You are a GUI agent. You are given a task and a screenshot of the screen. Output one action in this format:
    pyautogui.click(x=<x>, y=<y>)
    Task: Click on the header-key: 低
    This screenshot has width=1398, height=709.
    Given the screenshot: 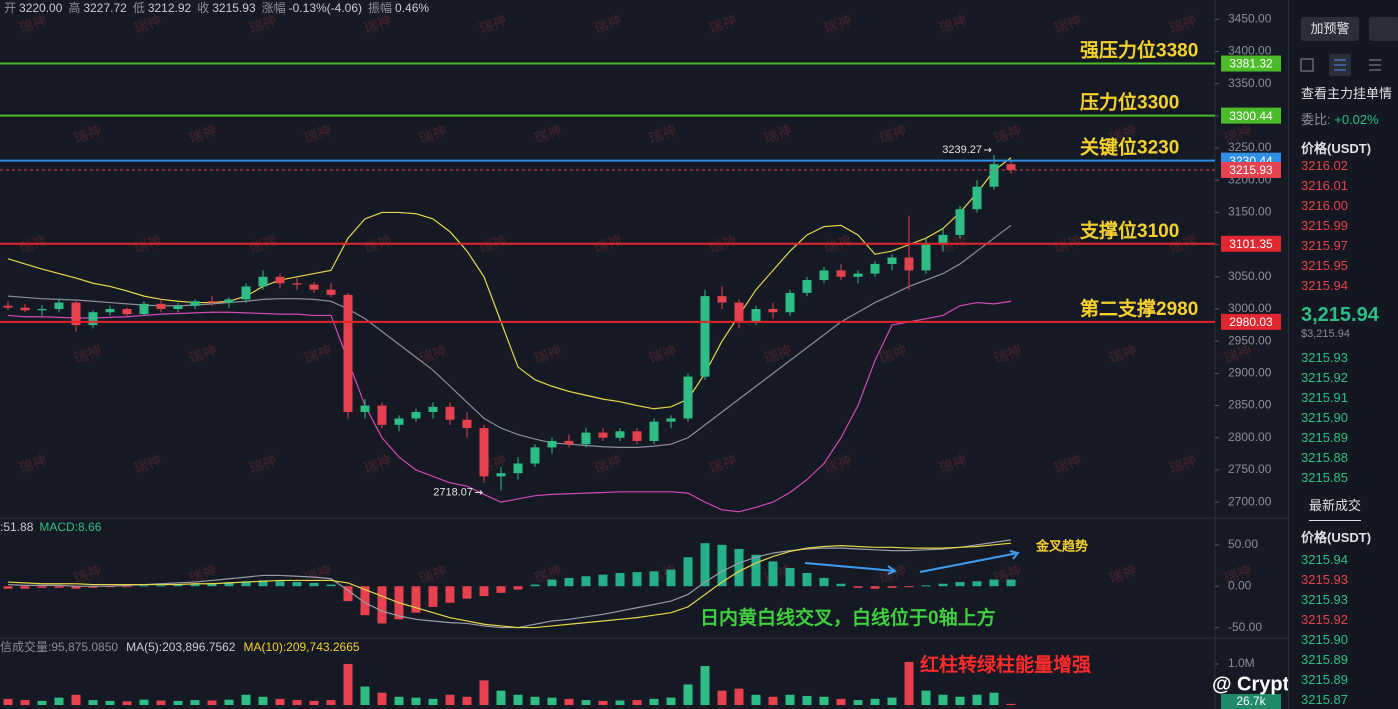 What is the action you would take?
    pyautogui.click(x=139, y=8)
    